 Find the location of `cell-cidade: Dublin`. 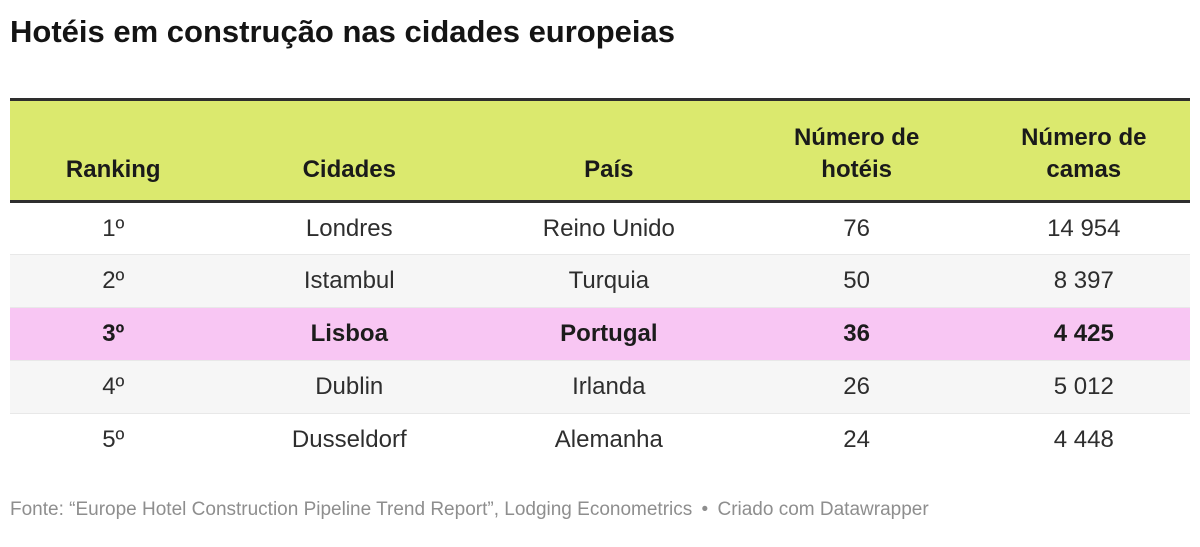

cell-cidade: Dublin is located at coordinates (349, 387).